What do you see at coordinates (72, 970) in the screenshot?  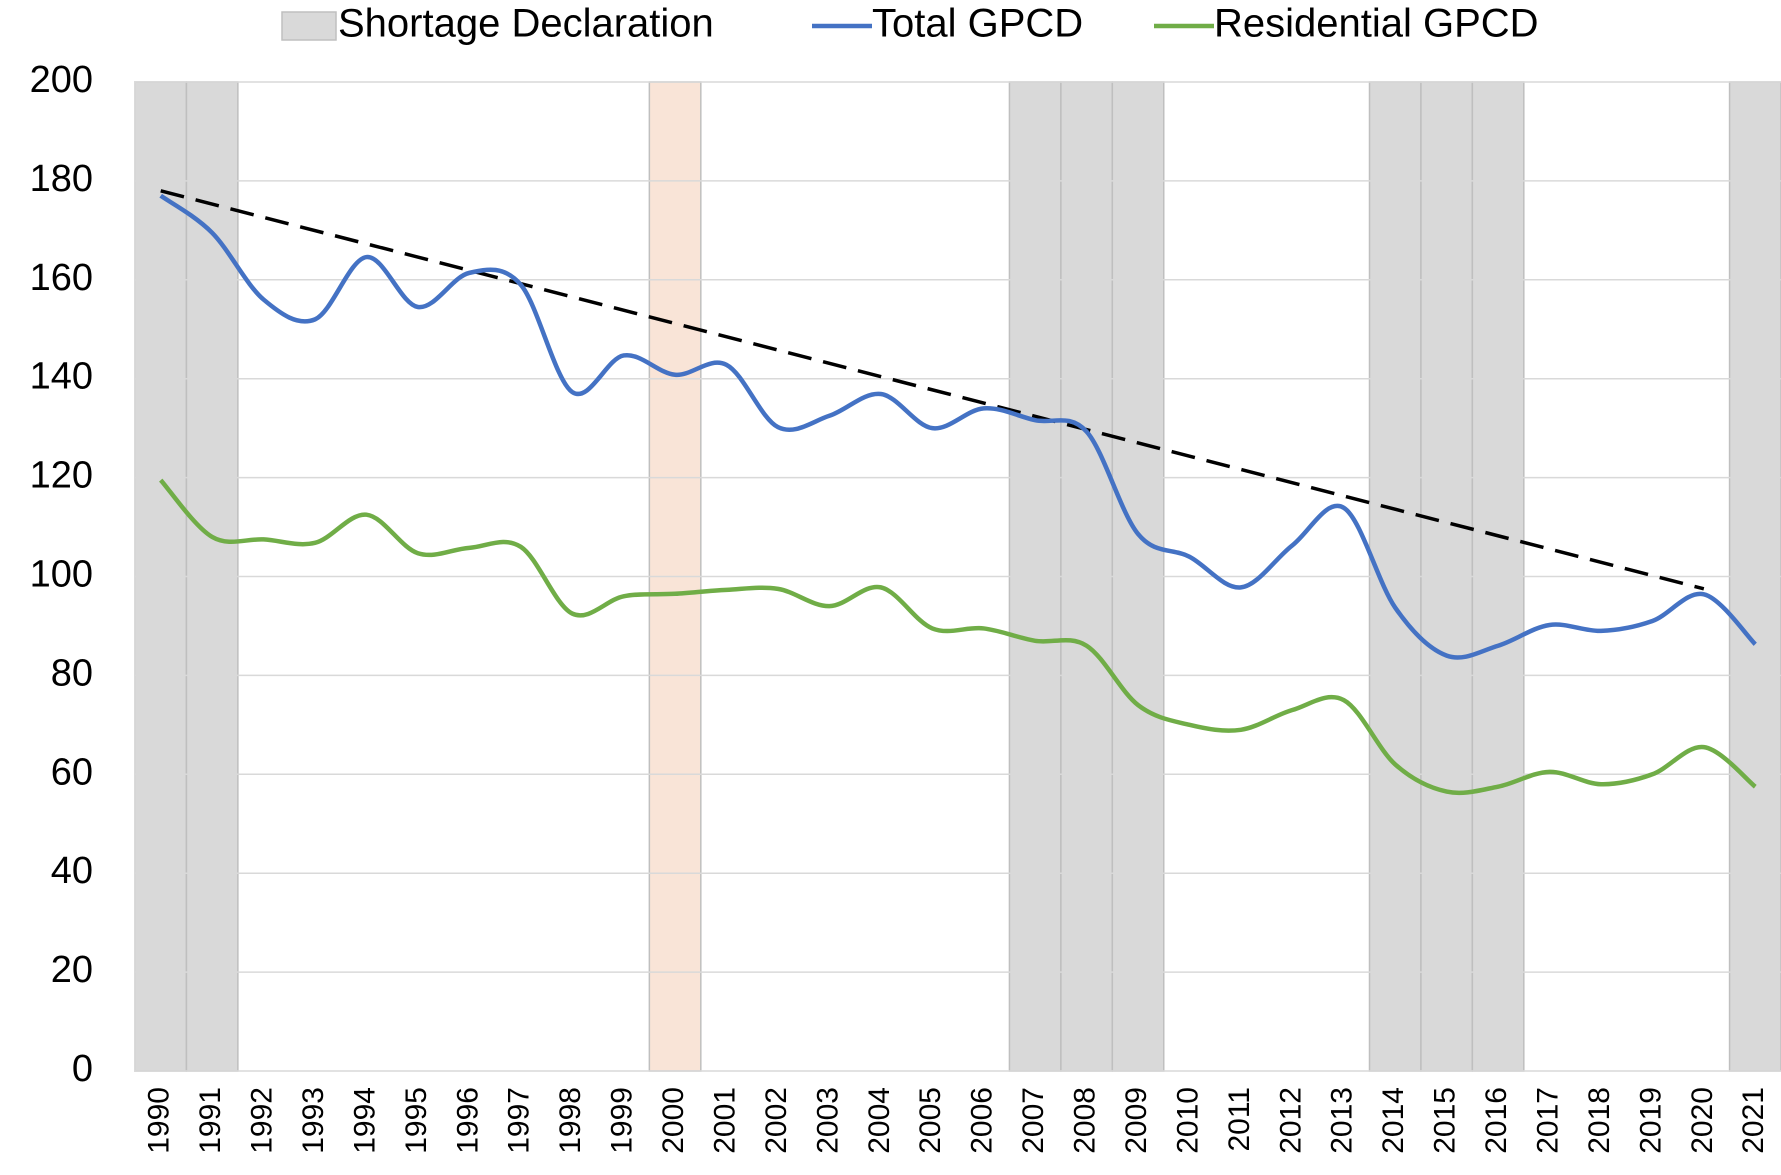 I see `y-tick-label: 20` at bounding box center [72, 970].